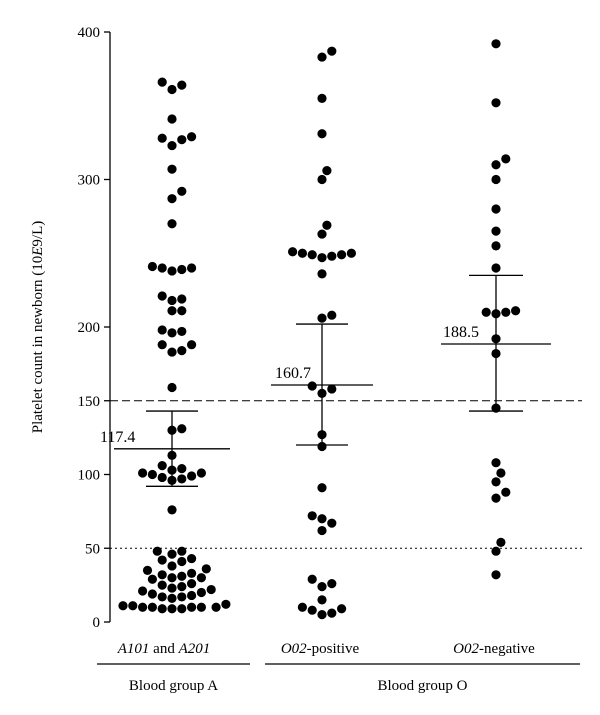 Image resolution: width=600 pixels, height=715 pixels. I want to click on group-labels: Blood group A Blood group O, so click(338, 678).